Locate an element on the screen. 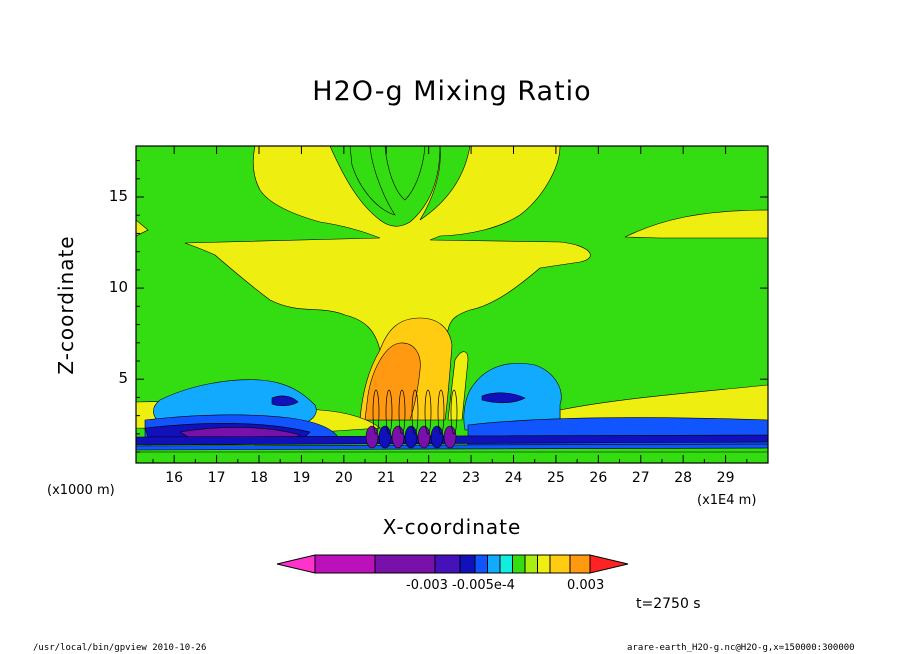  x-tick-label: 28 is located at coordinates (683, 478).